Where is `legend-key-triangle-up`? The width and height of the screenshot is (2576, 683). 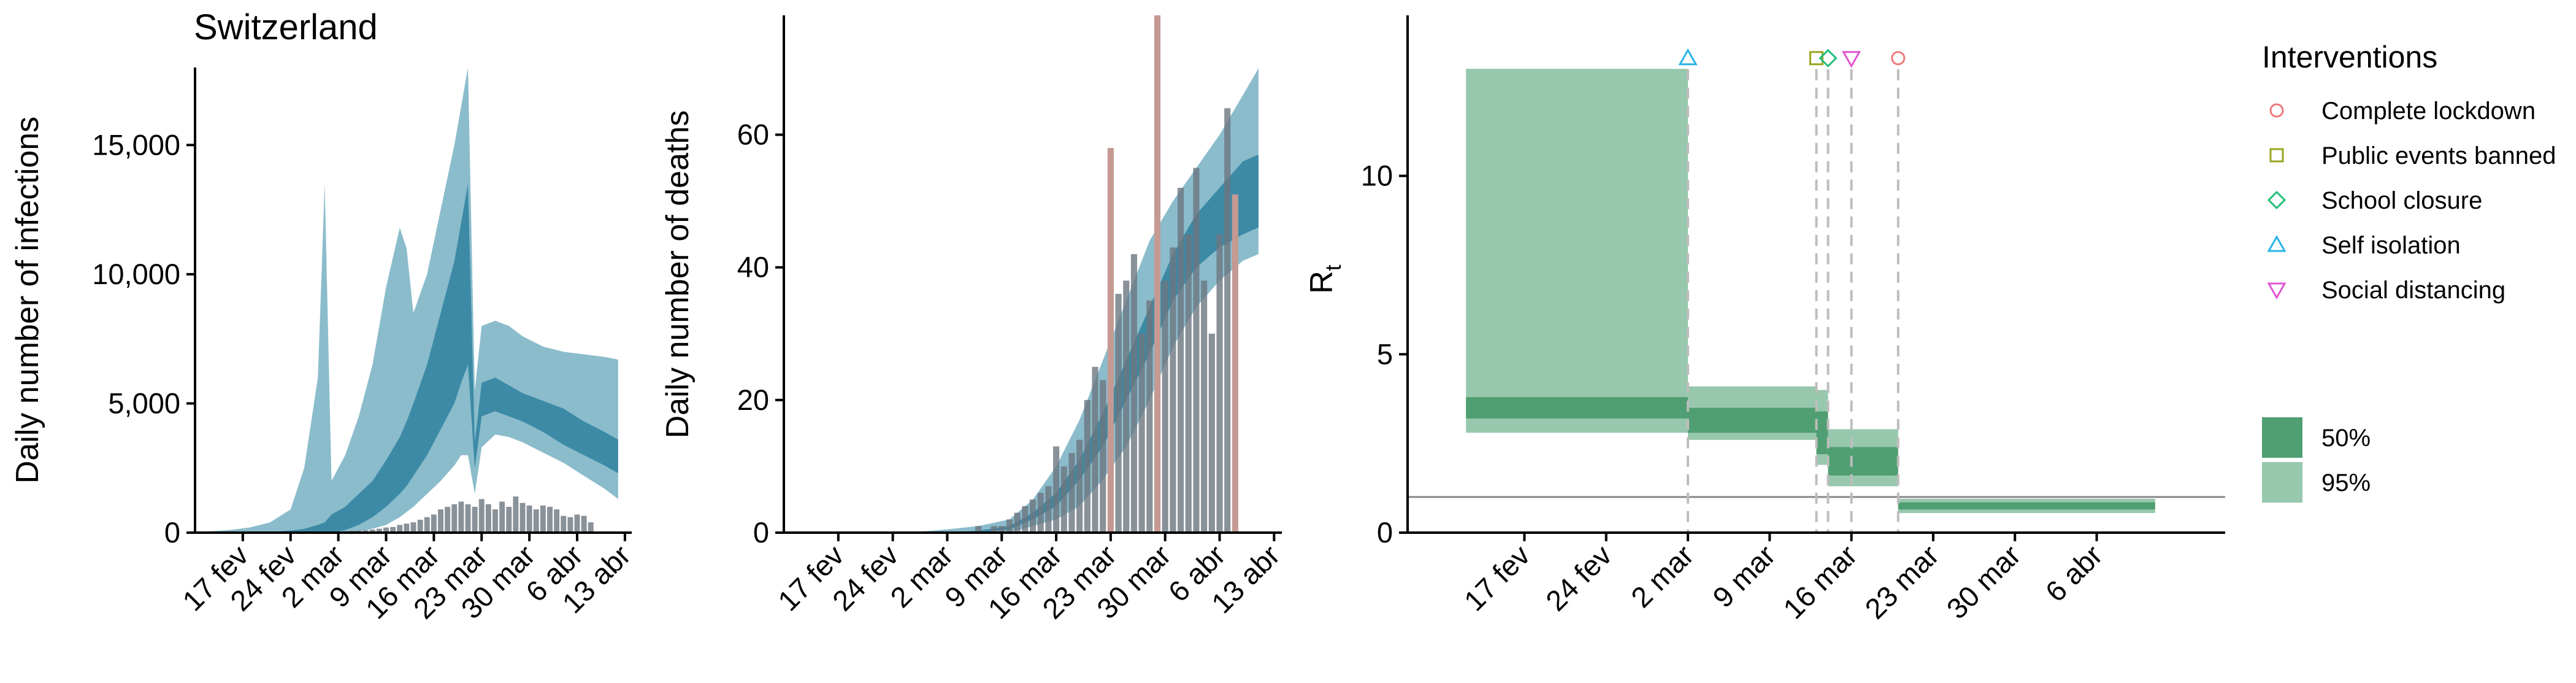
legend-key-triangle-up is located at coordinates (2277, 243).